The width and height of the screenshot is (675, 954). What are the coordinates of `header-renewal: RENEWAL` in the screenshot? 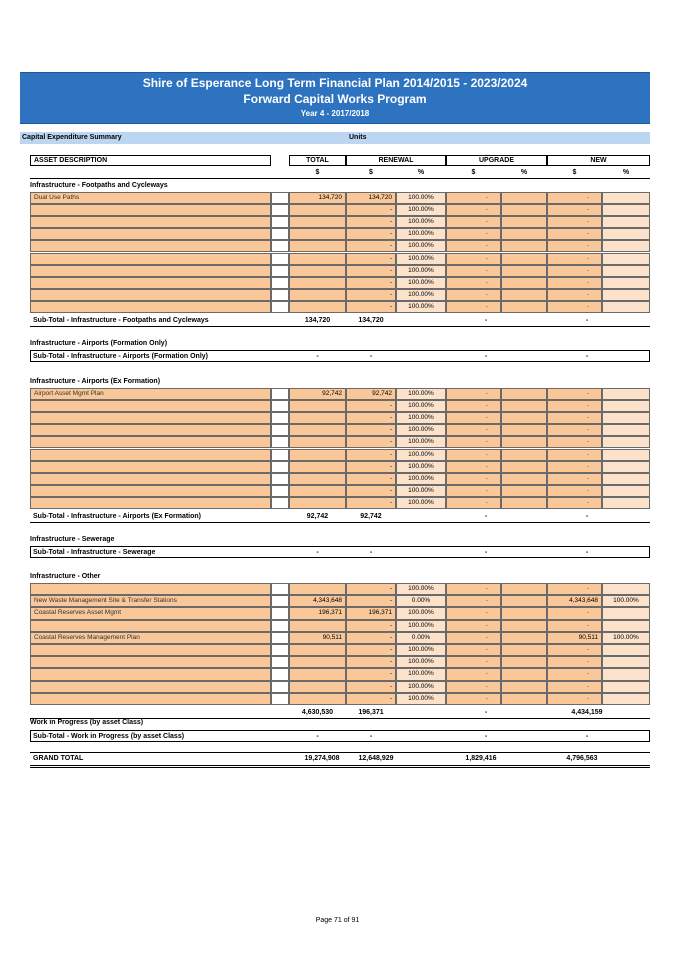 It's located at (396, 160).